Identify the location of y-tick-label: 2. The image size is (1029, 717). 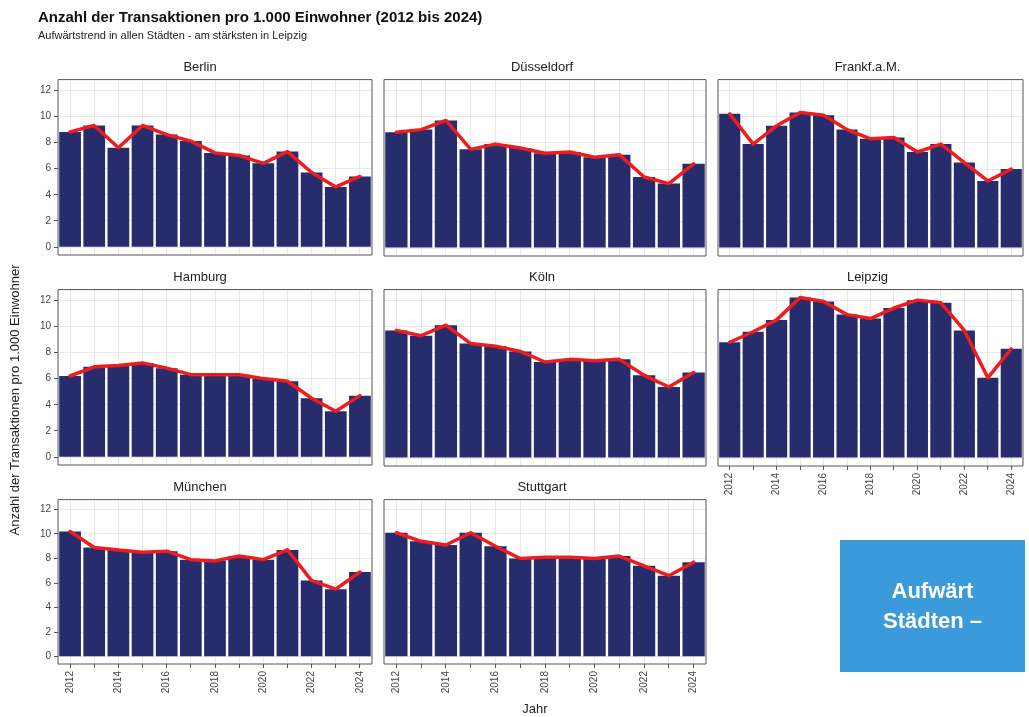
(48, 430).